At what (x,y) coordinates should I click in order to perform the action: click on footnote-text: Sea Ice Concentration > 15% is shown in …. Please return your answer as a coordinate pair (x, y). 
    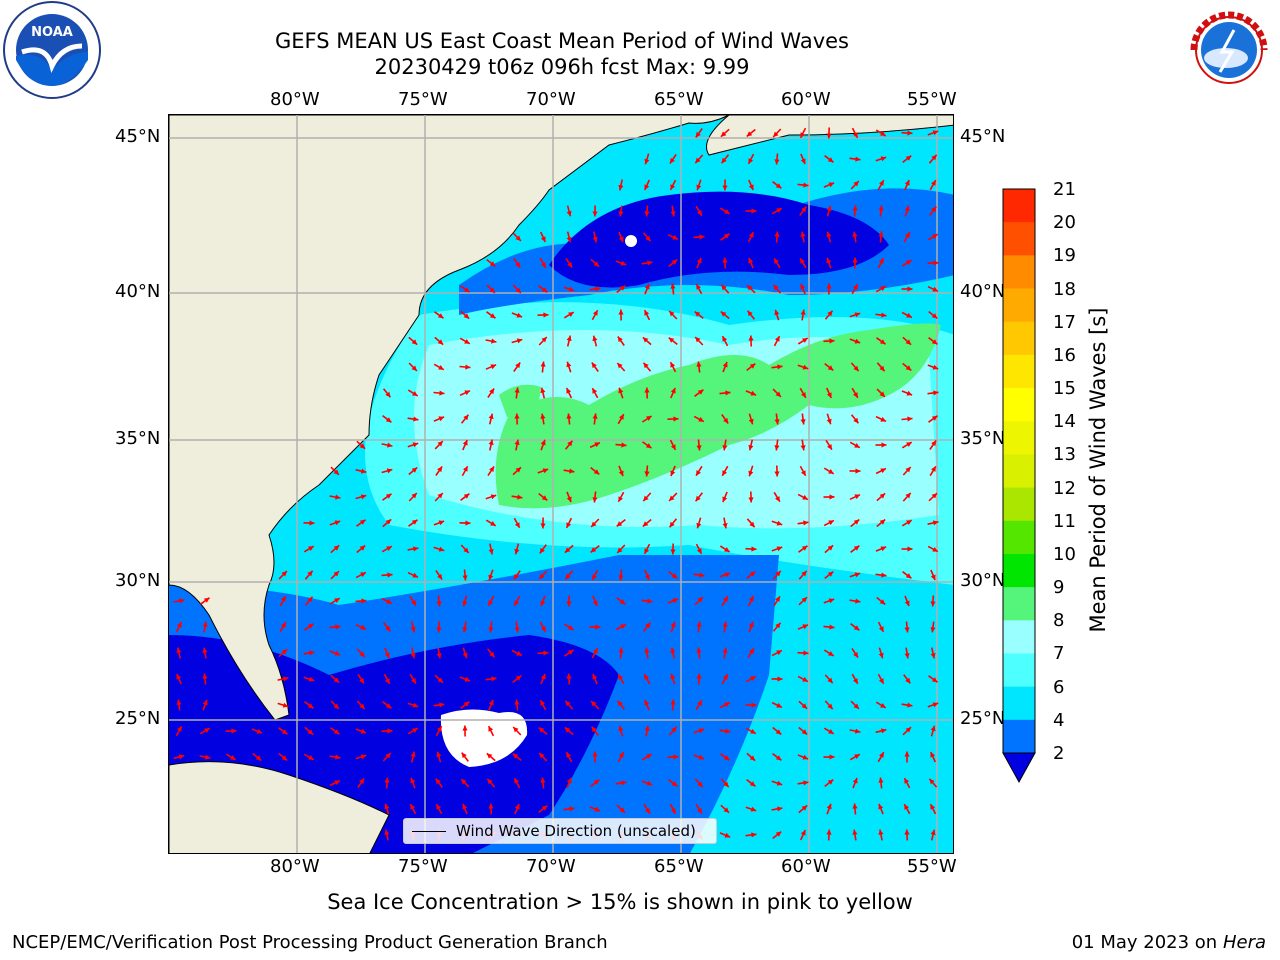
    Looking at the image, I should click on (620, 902).